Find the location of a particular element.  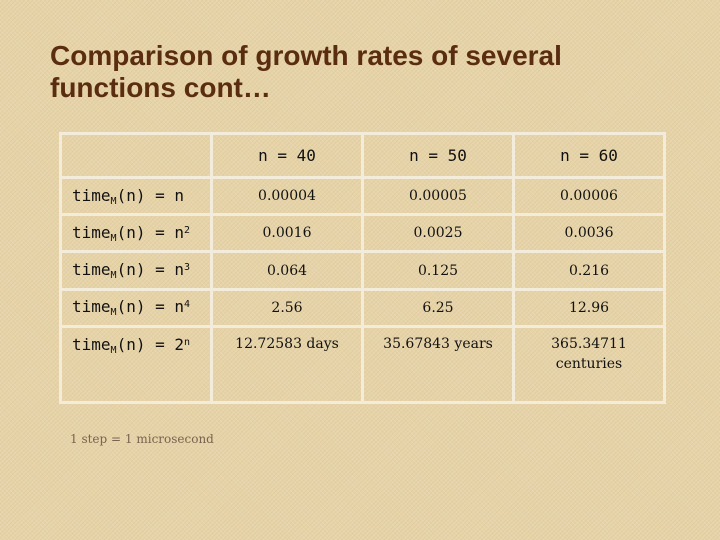

table-cell: 365.34711 centuries is located at coordinates (589, 364).